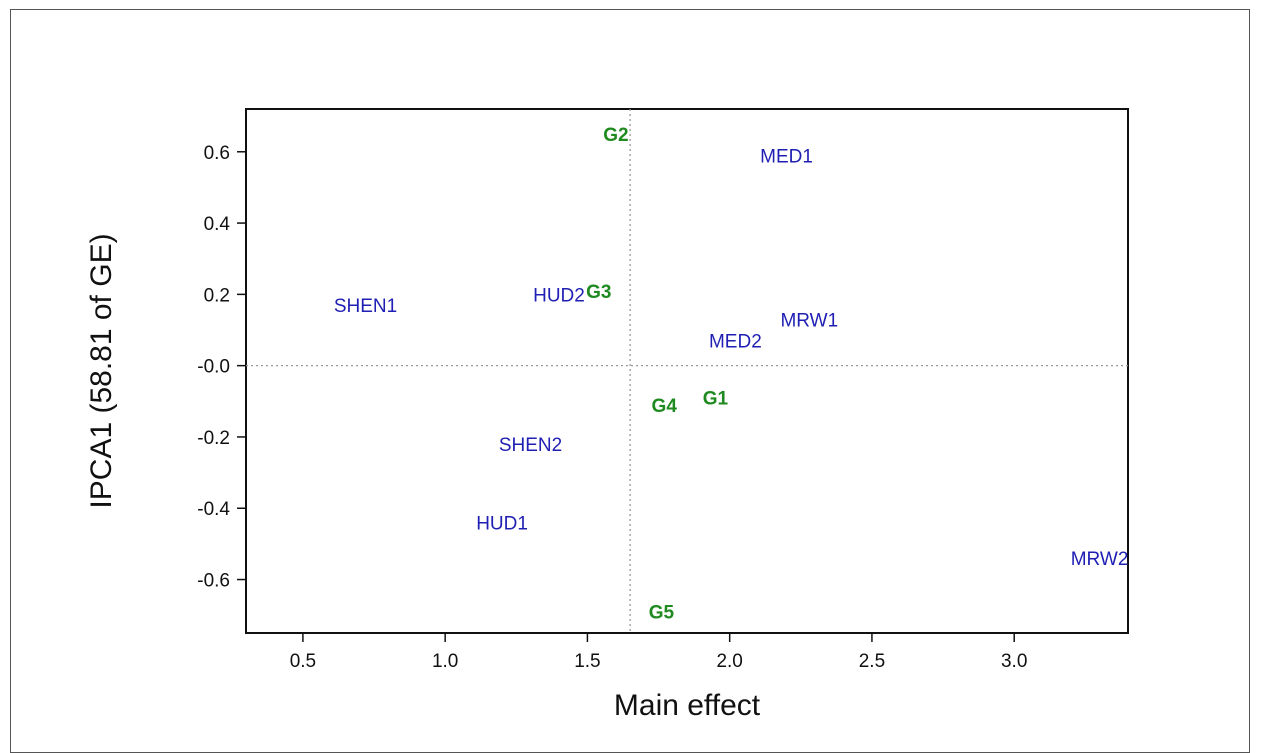 The width and height of the screenshot is (1262, 753). Describe the element at coordinates (615, 135) in the screenshot. I see `genotype-label-g2: G2` at that location.